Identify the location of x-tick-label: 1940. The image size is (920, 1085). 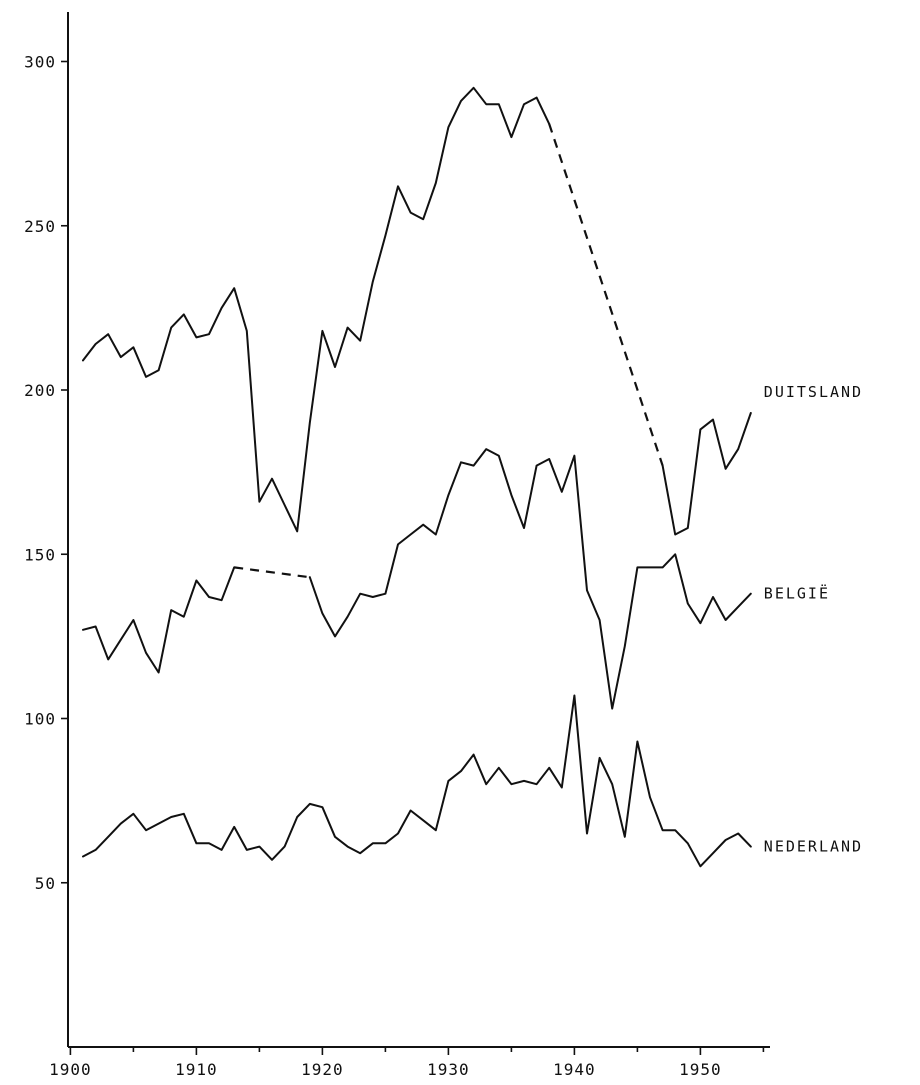
(574, 1069).